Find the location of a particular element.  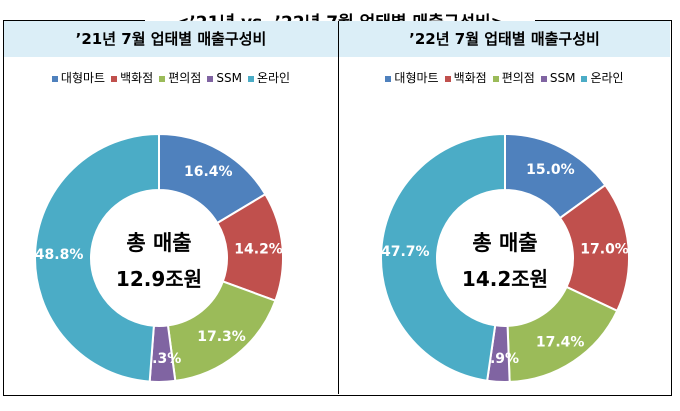

total-sales-value: 12.9조원 is located at coordinates (159, 279).